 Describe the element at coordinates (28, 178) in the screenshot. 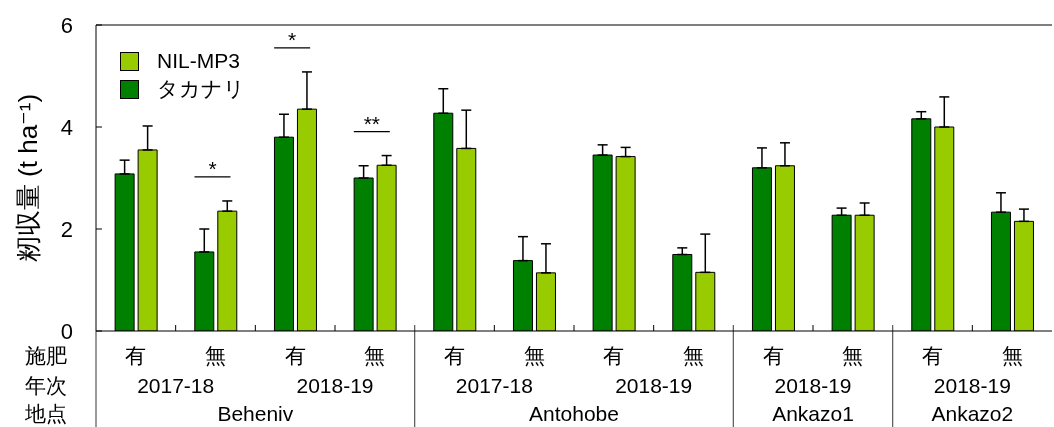

I see `y-axis-title: 籾収量 (t ha⁻¹)` at that location.